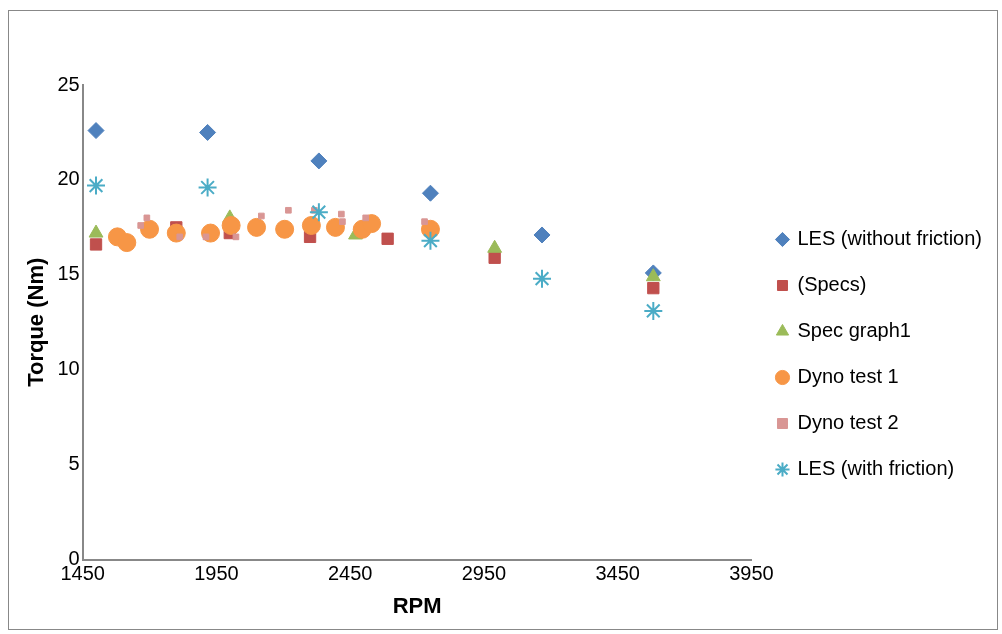  I want to click on legend-label: Dyno test 2, so click(848, 422).